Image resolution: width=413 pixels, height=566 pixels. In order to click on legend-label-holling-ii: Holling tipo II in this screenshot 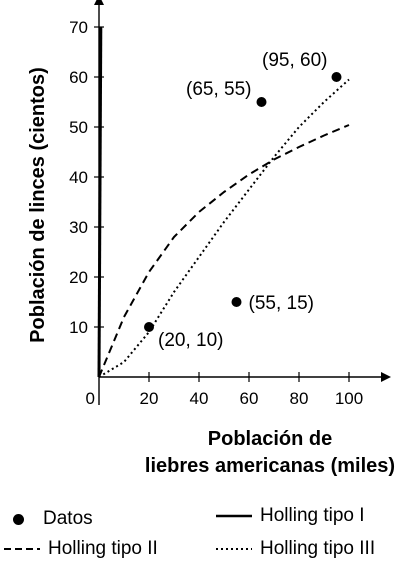, I will do `click(103, 548)`.